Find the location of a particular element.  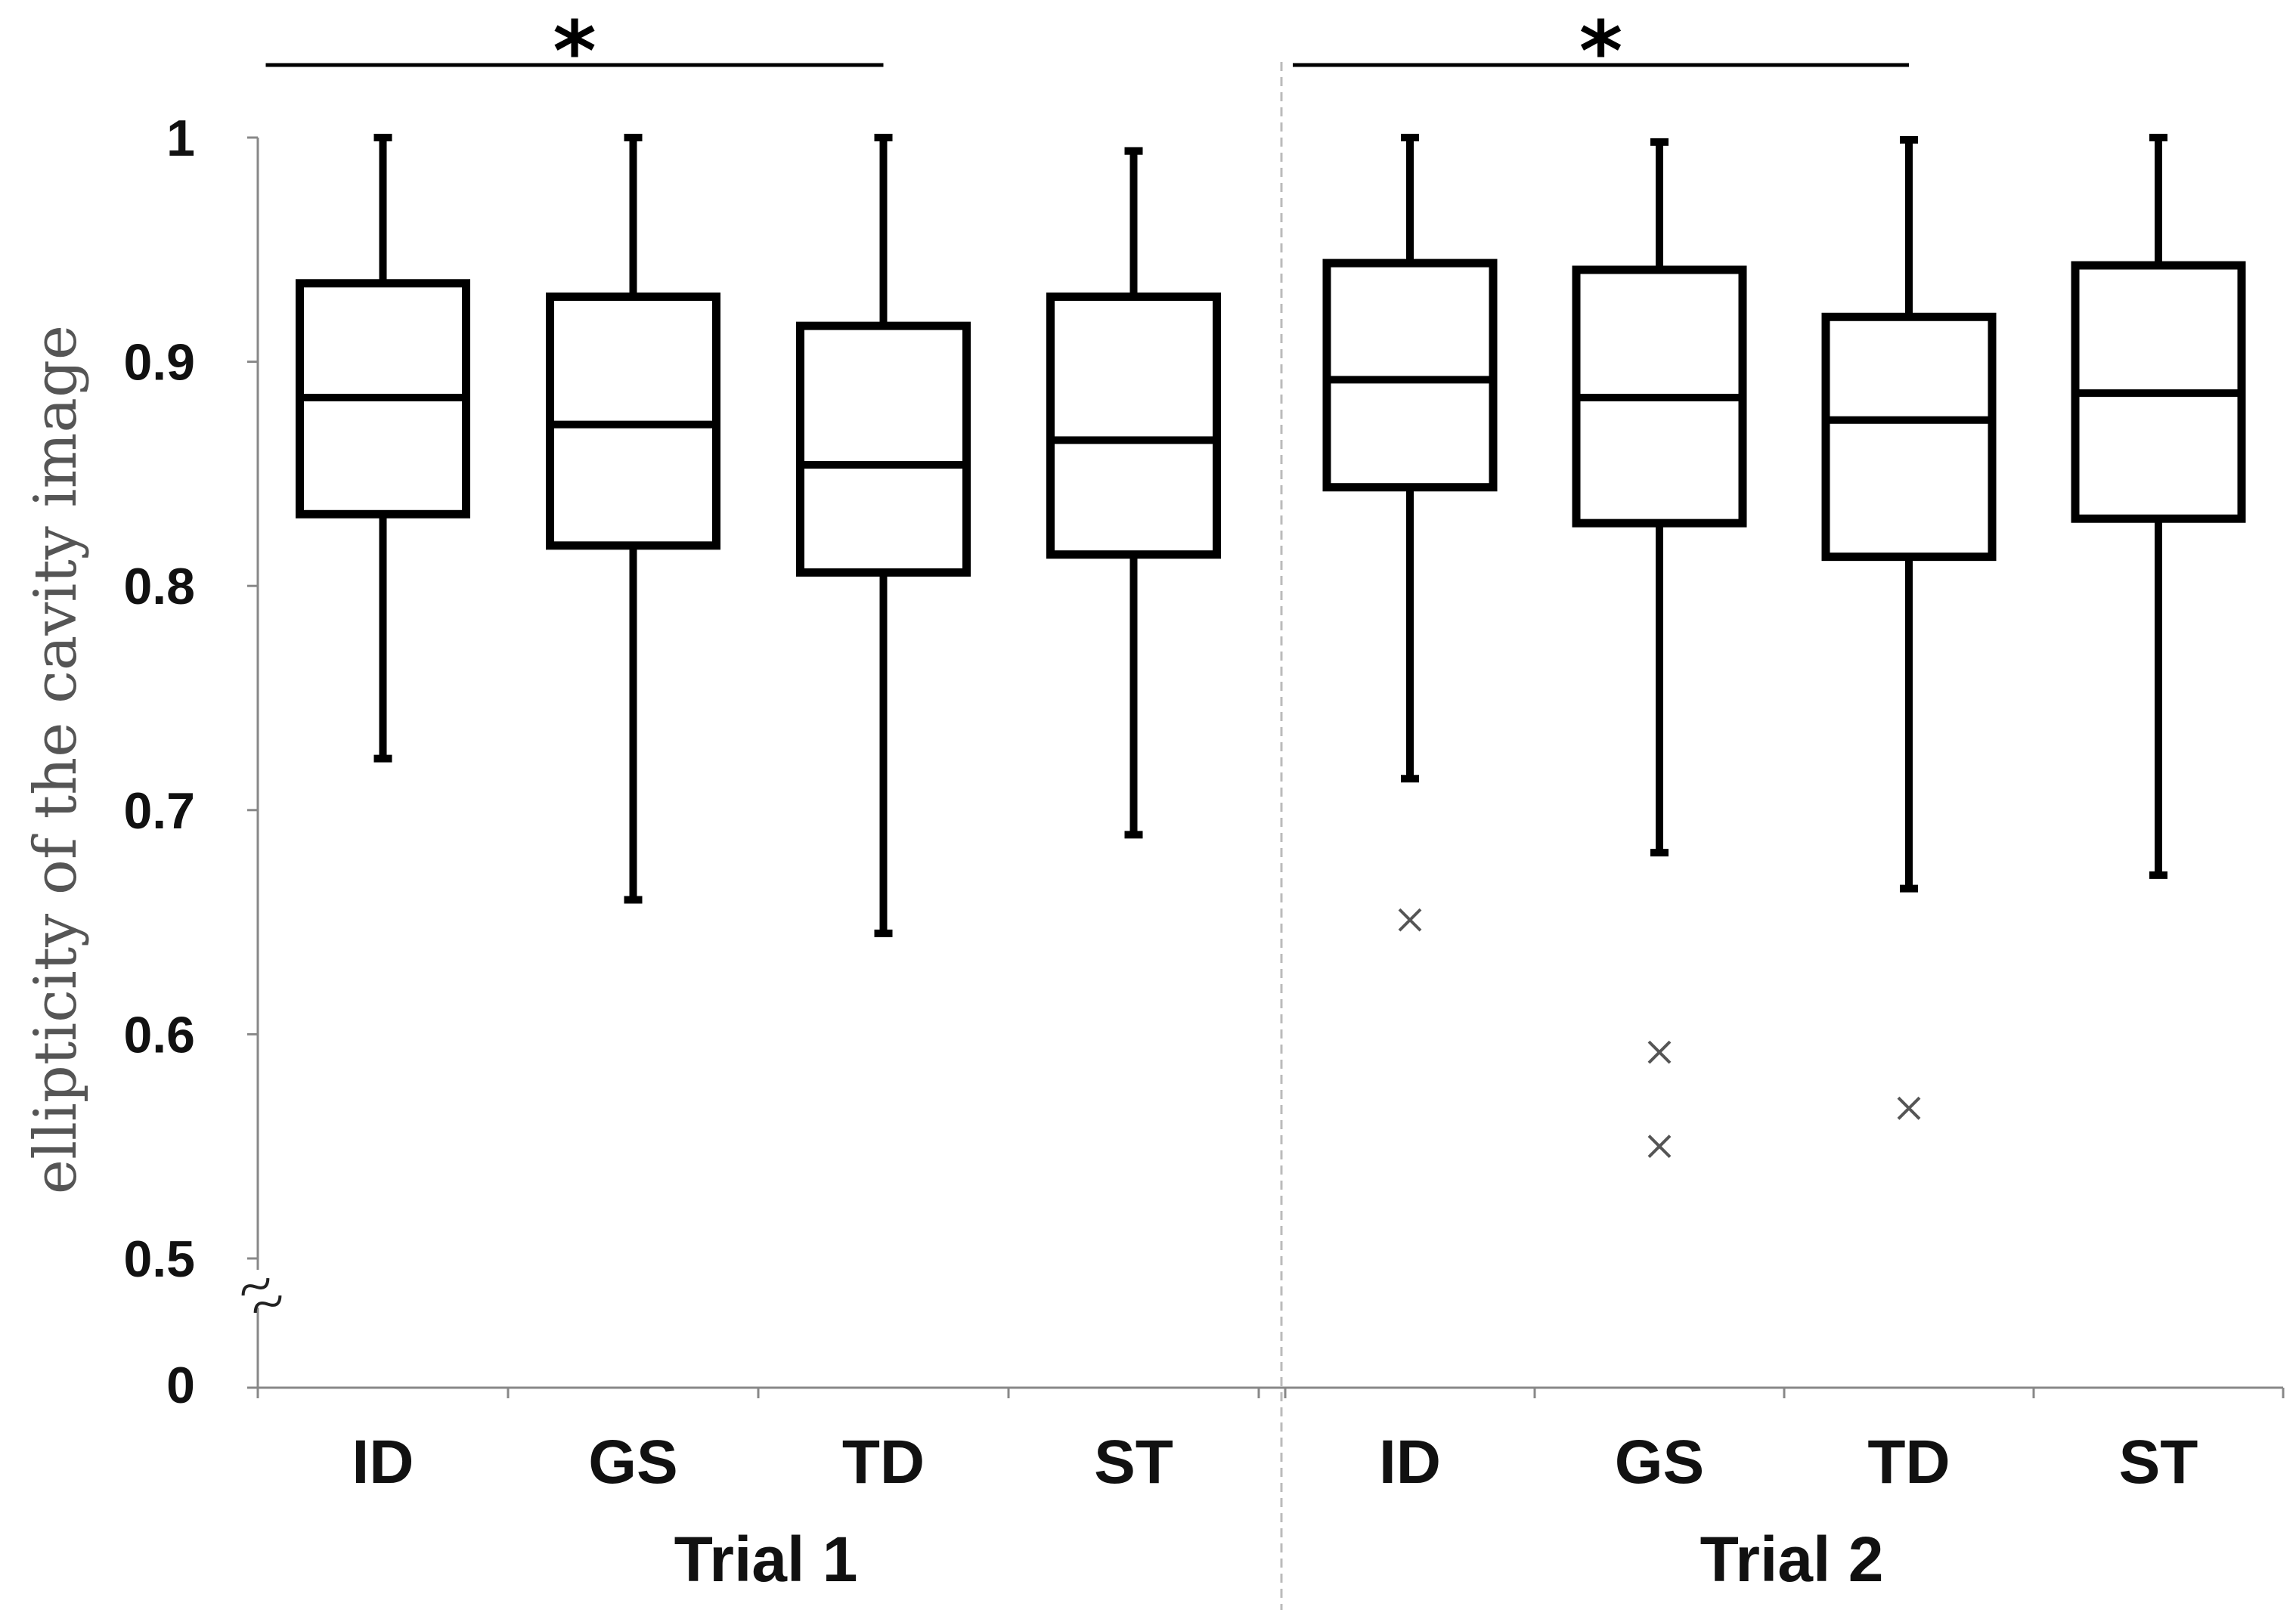

group-label: Trial 1 is located at coordinates (766, 1559).